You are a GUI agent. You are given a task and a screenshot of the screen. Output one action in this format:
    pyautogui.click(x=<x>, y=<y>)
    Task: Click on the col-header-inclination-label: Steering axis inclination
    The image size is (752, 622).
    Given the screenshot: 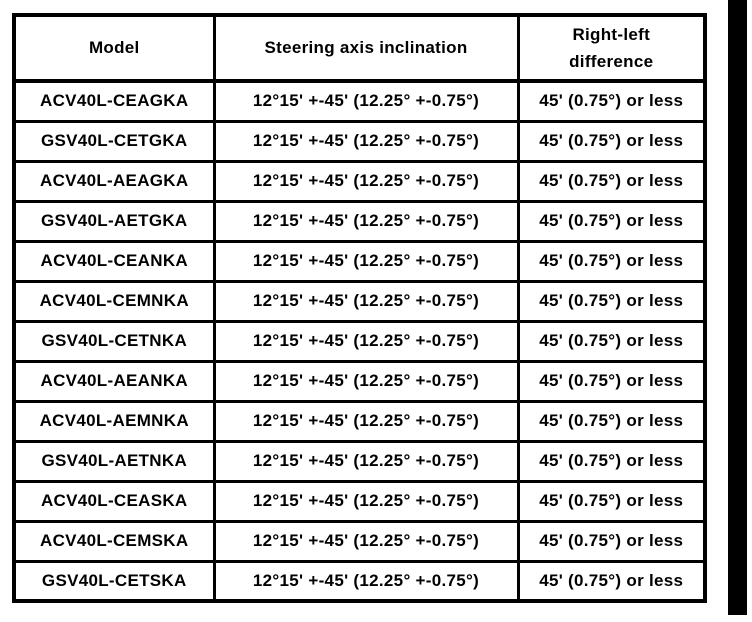 What is the action you would take?
    pyautogui.click(x=366, y=48)
    